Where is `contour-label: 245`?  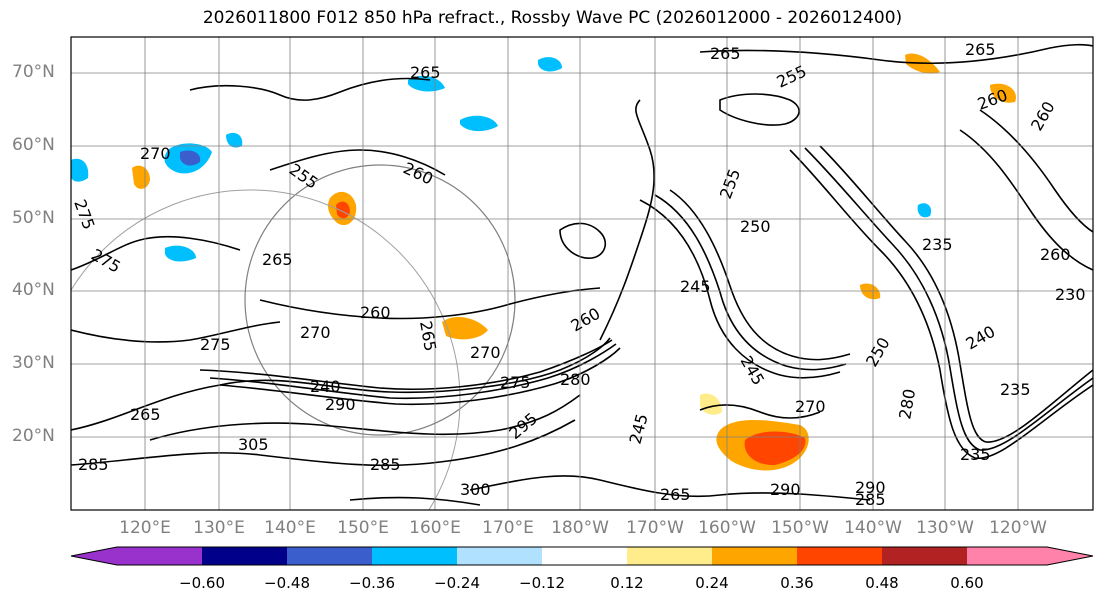 contour-label: 245 is located at coordinates (695, 286).